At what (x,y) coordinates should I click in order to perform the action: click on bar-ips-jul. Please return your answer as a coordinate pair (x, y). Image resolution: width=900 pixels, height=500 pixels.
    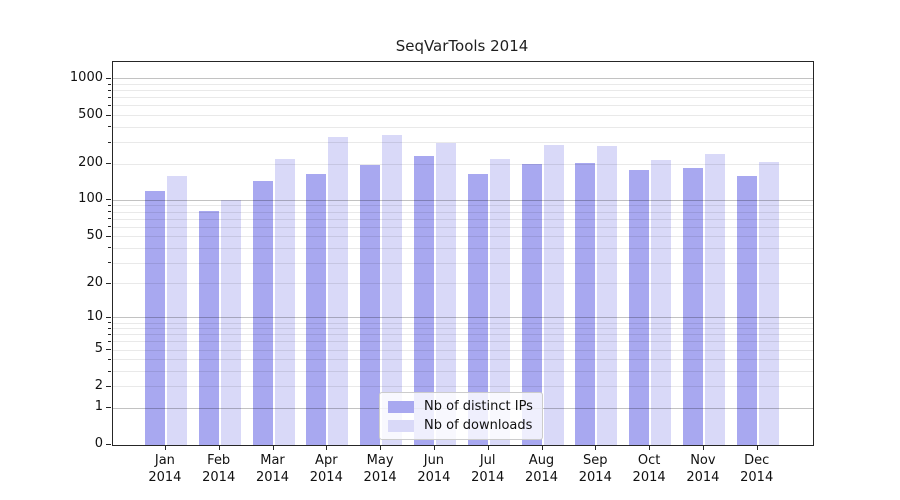
    Looking at the image, I should click on (477, 309).